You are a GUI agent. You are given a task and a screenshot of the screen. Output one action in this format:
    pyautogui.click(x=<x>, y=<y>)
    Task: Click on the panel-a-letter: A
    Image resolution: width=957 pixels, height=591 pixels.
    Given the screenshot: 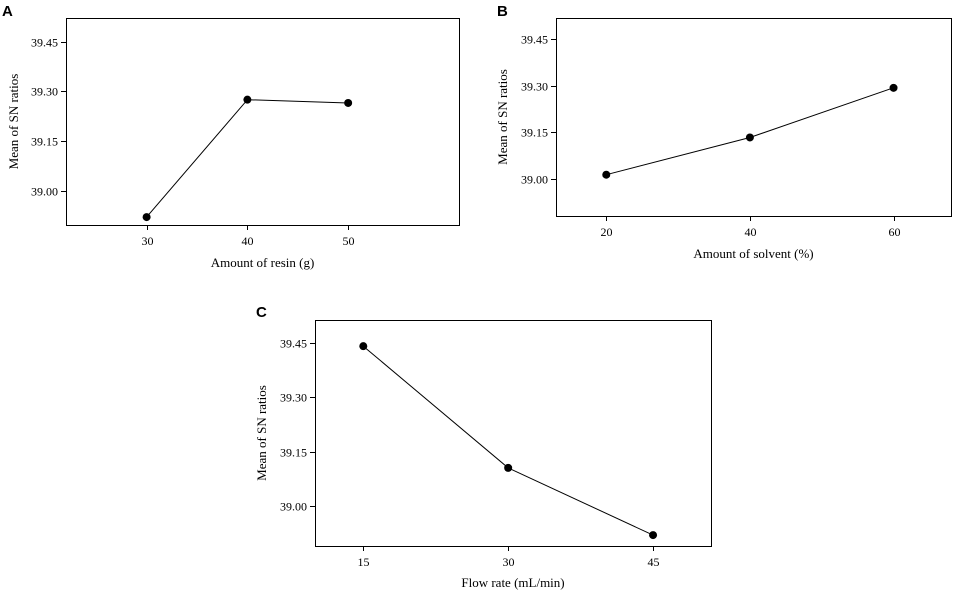 What is the action you would take?
    pyautogui.click(x=7, y=11)
    